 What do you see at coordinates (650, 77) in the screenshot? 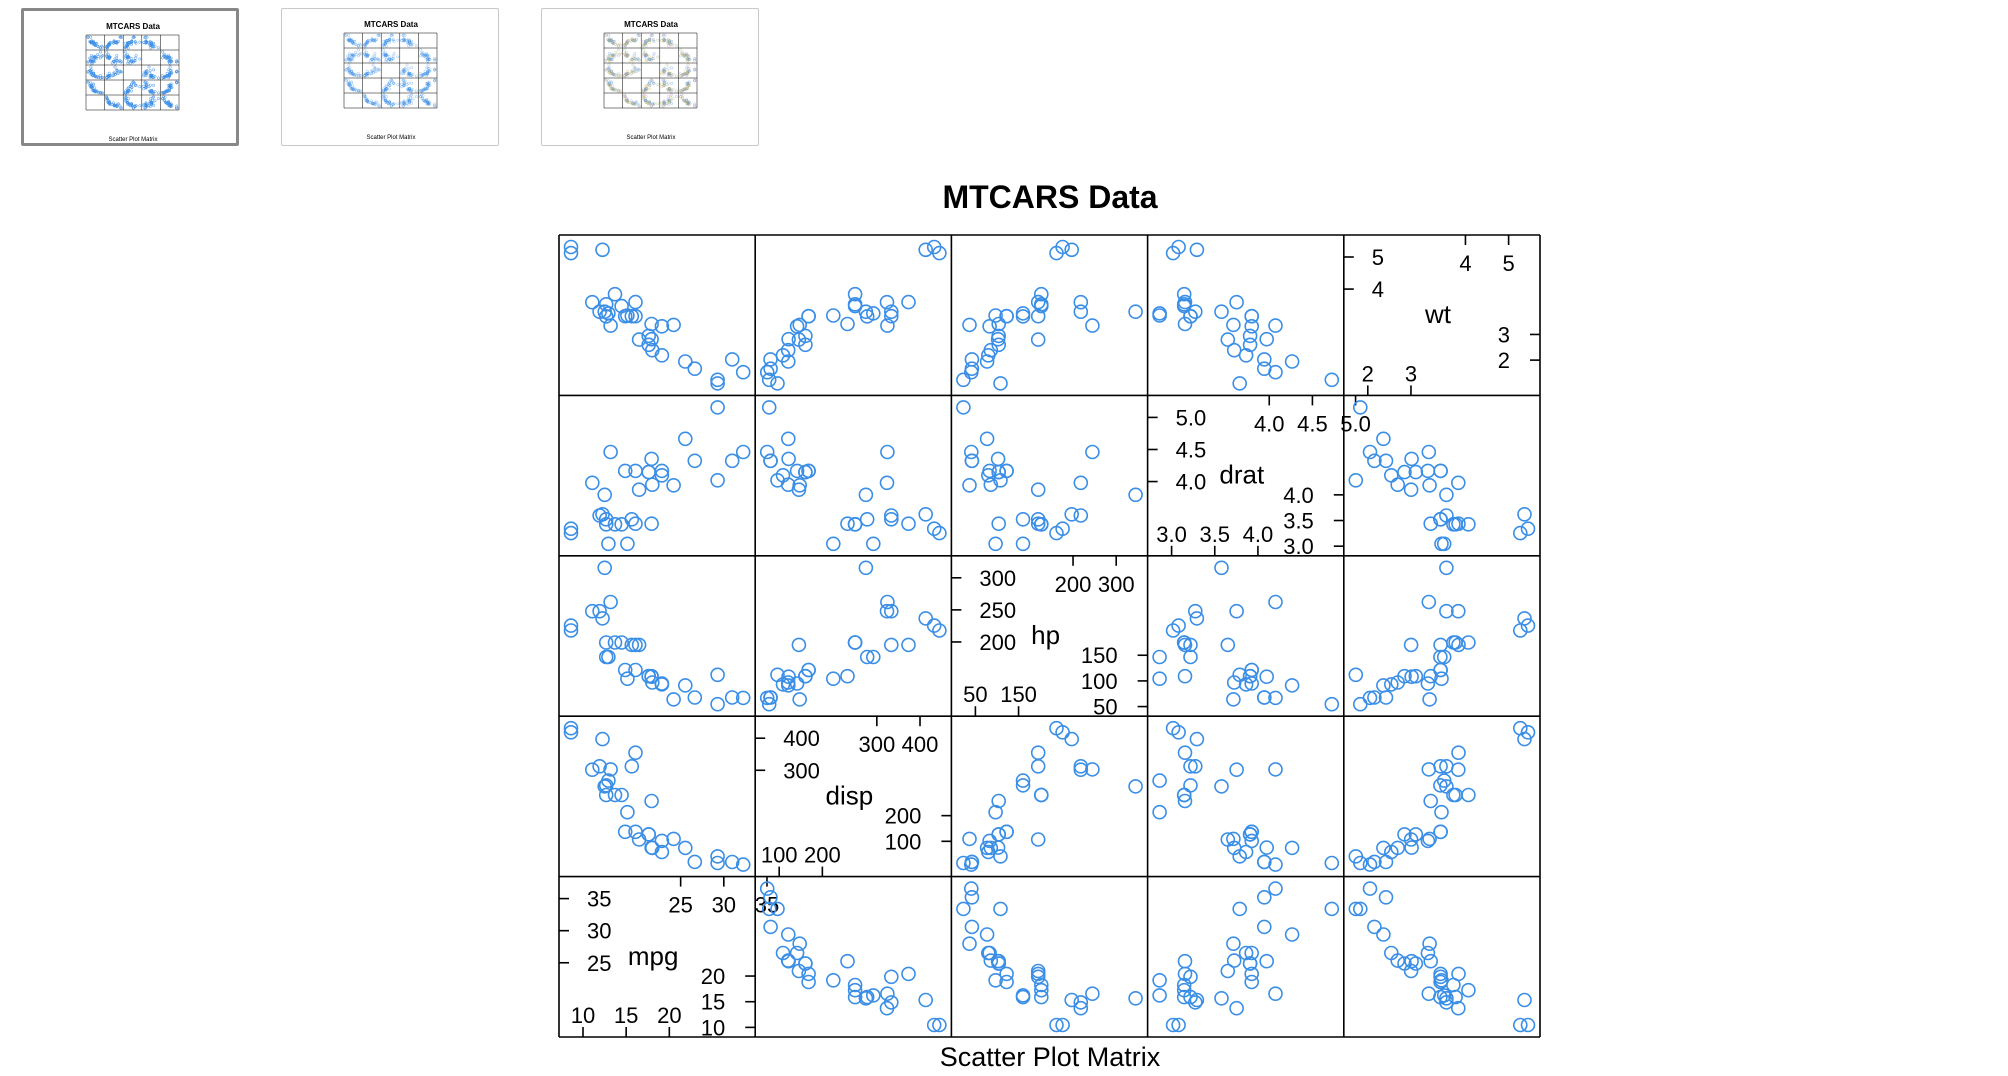
I see `plot-thumbnail-3: MTCARS Data Scatter Plot Matrix` at bounding box center [650, 77].